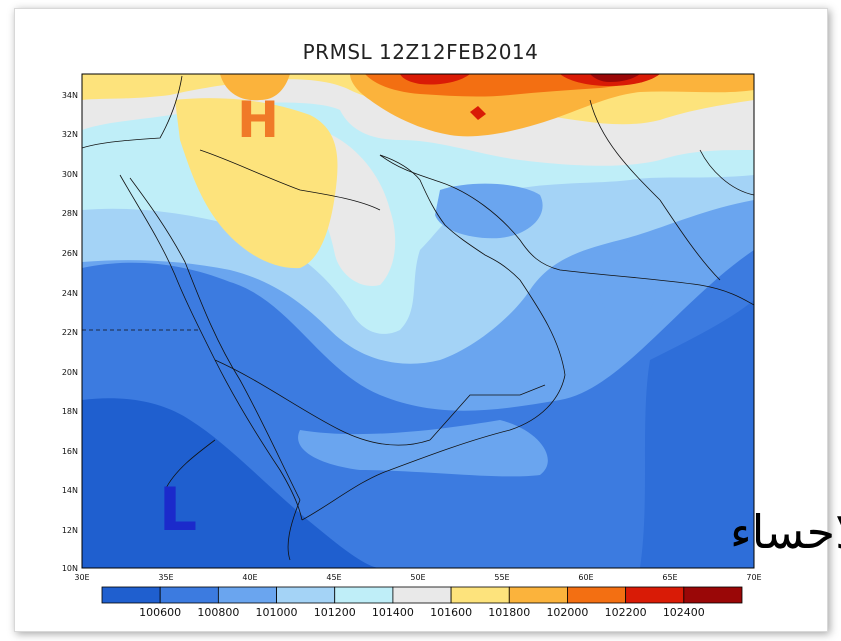 The height and width of the screenshot is (641, 841). Describe the element at coordinates (509, 612) in the screenshot. I see `colorbar-label: 101800` at that location.